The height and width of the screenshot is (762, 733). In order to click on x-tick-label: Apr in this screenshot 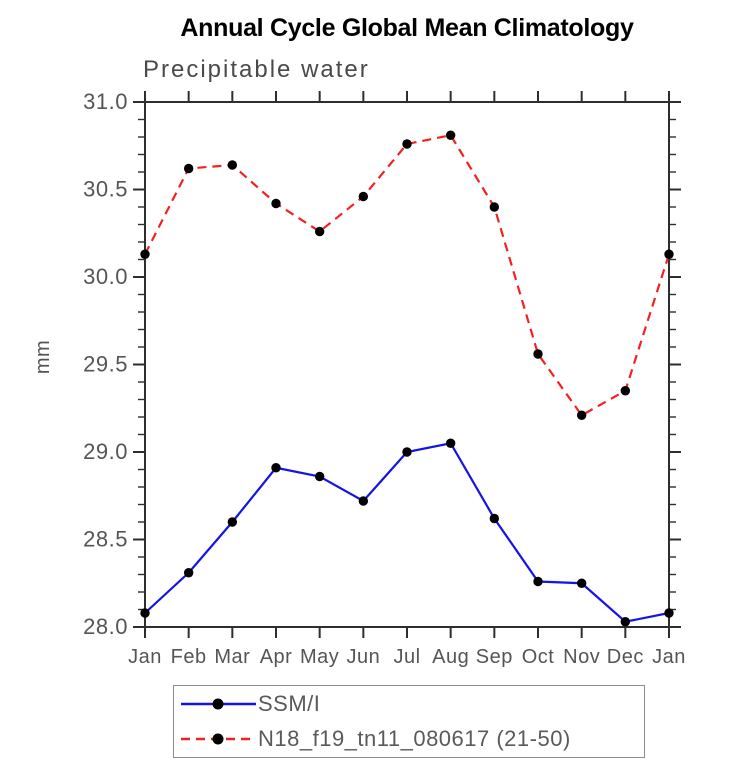, I will do `click(276, 657)`.